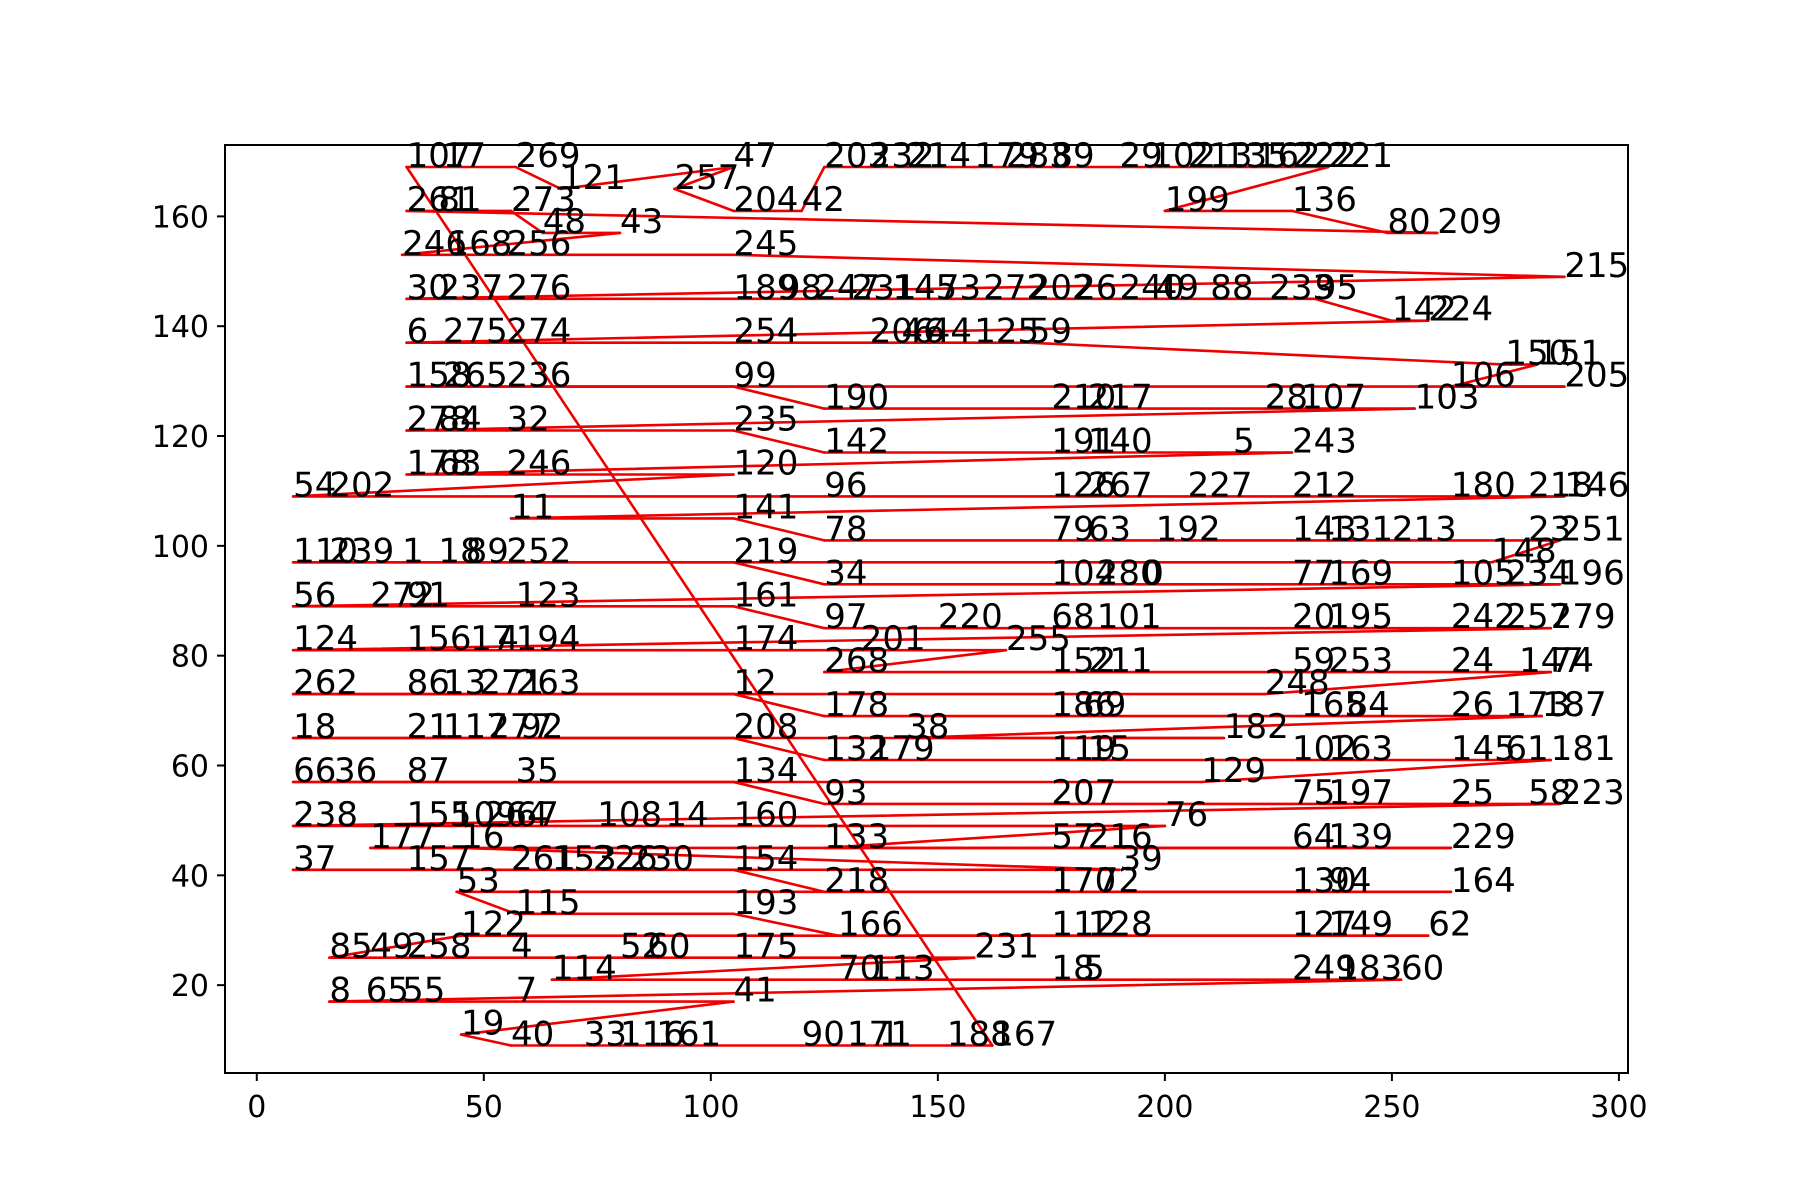 Image resolution: width=1800 pixels, height=1200 pixels. Describe the element at coordinates (1120, 661) in the screenshot. I see `point-label: 211` at that location.